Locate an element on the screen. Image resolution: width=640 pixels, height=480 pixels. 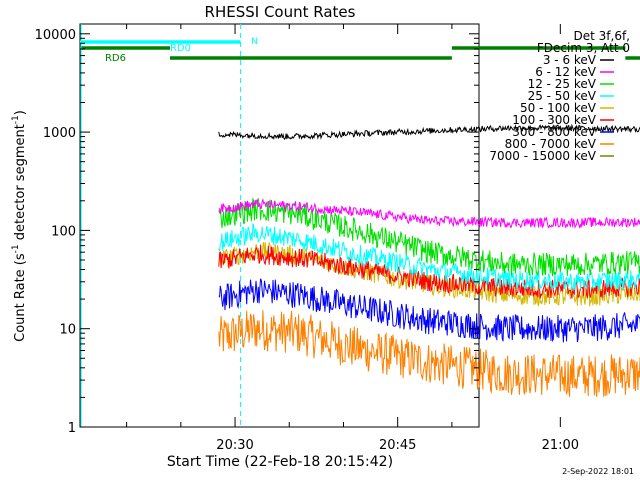
legend-label: 25 - 50 keV is located at coordinates (562, 96).